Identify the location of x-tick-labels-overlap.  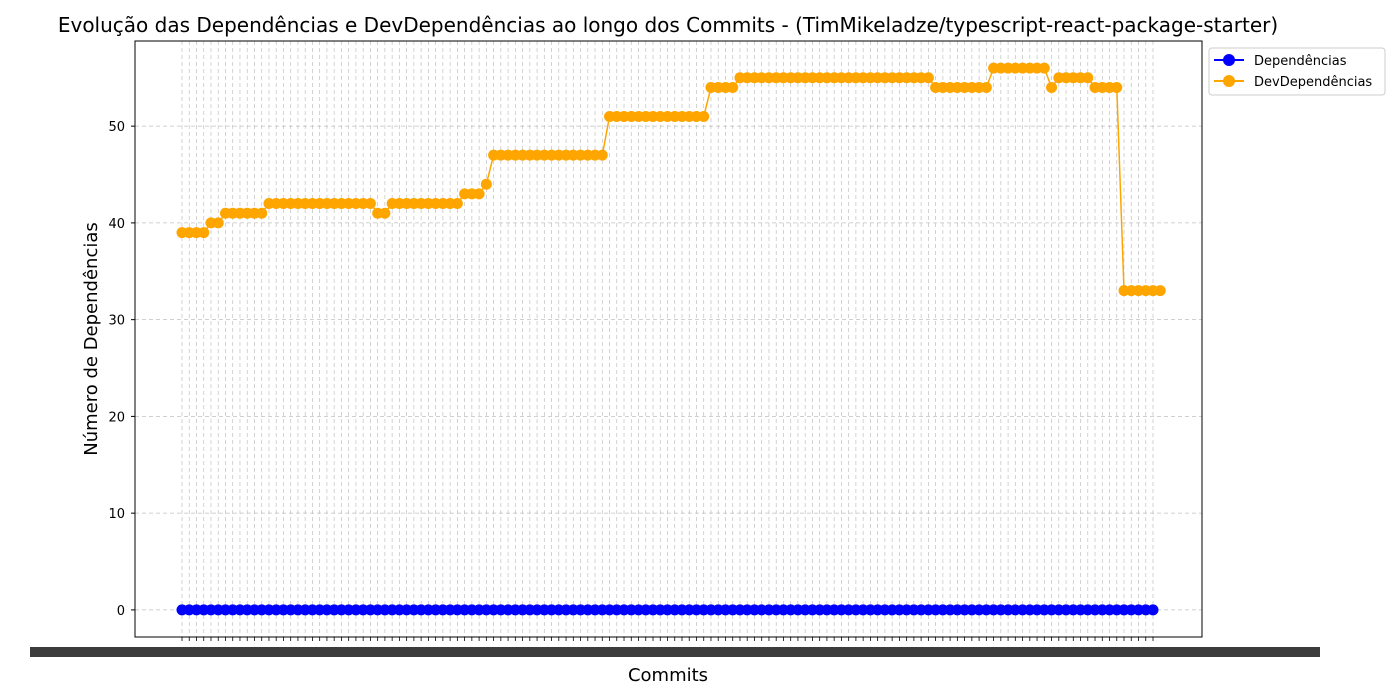
(675, 652).